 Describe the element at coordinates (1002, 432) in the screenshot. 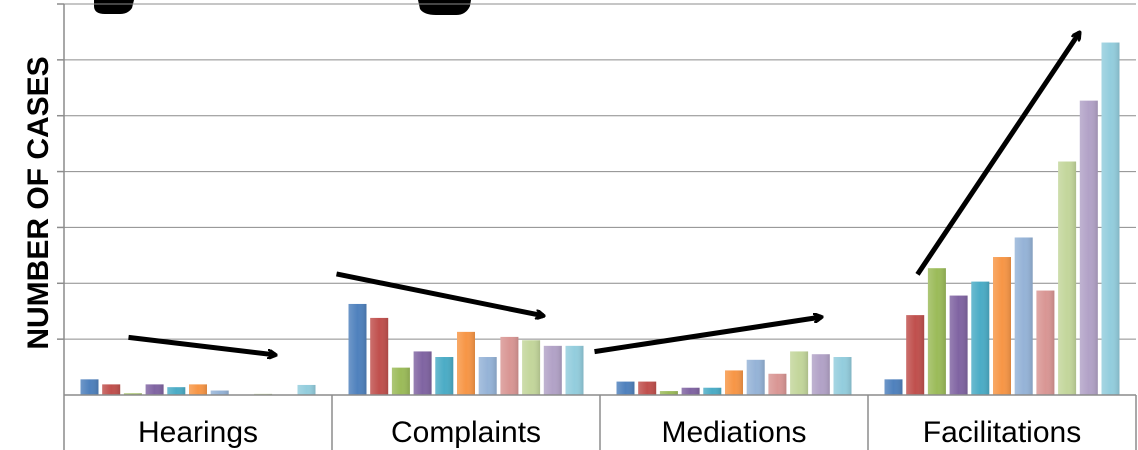

I see `category-label: Facilitations` at that location.